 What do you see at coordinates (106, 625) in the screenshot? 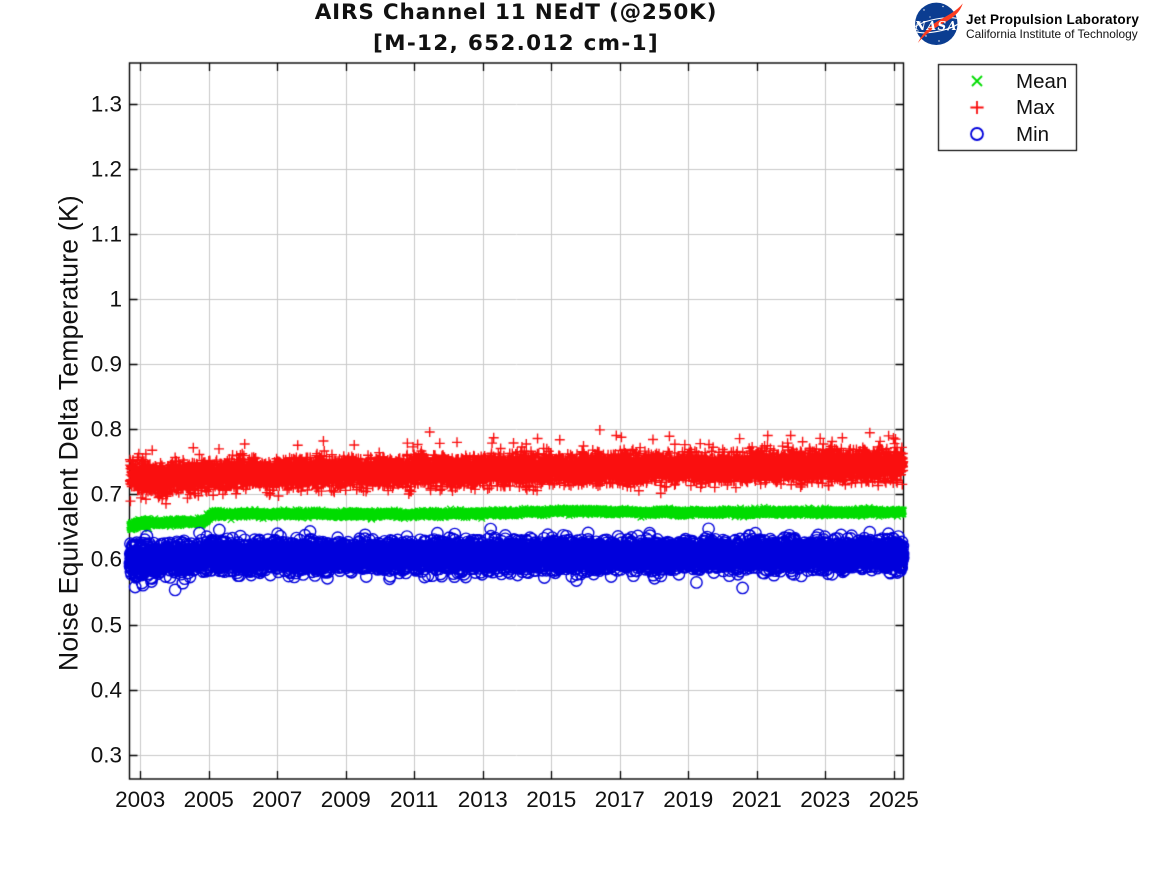
I see `y-tick-label: 0.5` at bounding box center [106, 625].